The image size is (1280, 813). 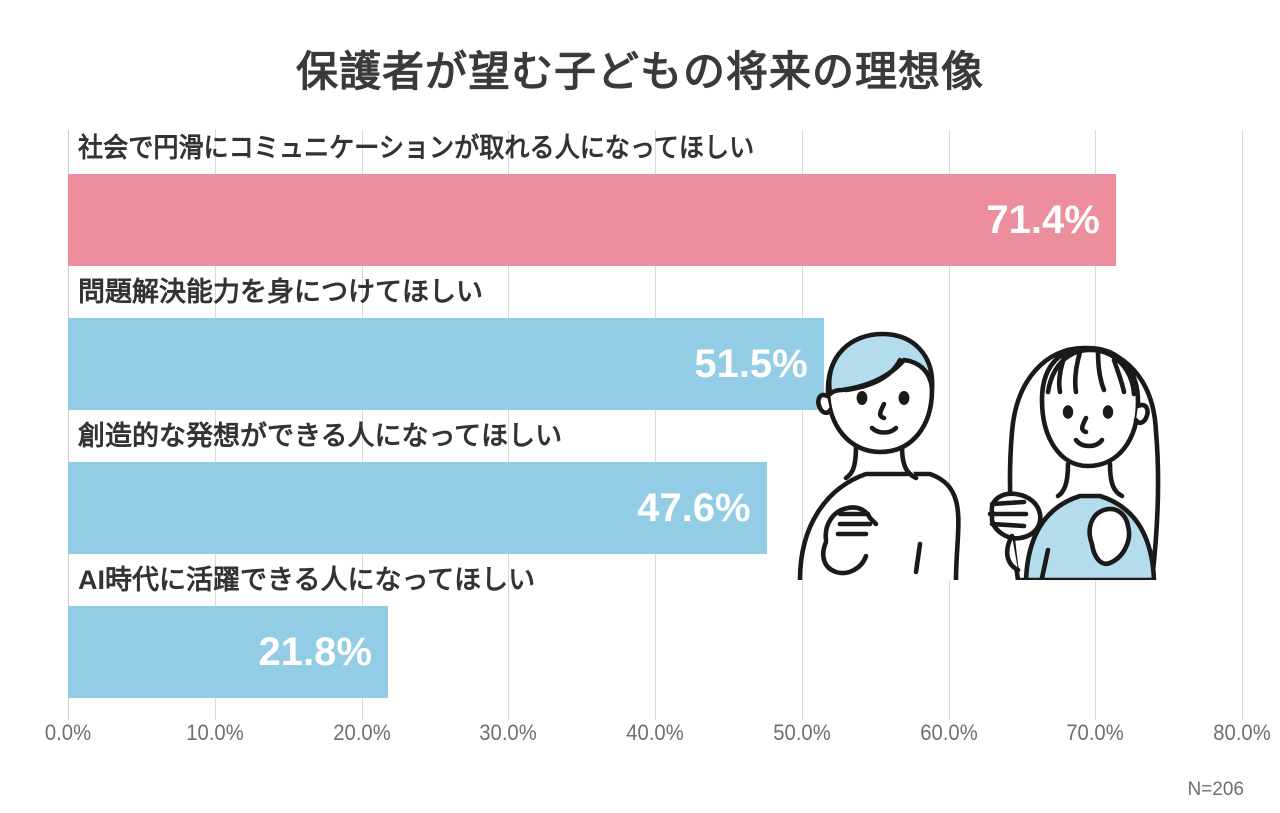 What do you see at coordinates (948, 732) in the screenshot?
I see `x-tick-label: 60.0%` at bounding box center [948, 732].